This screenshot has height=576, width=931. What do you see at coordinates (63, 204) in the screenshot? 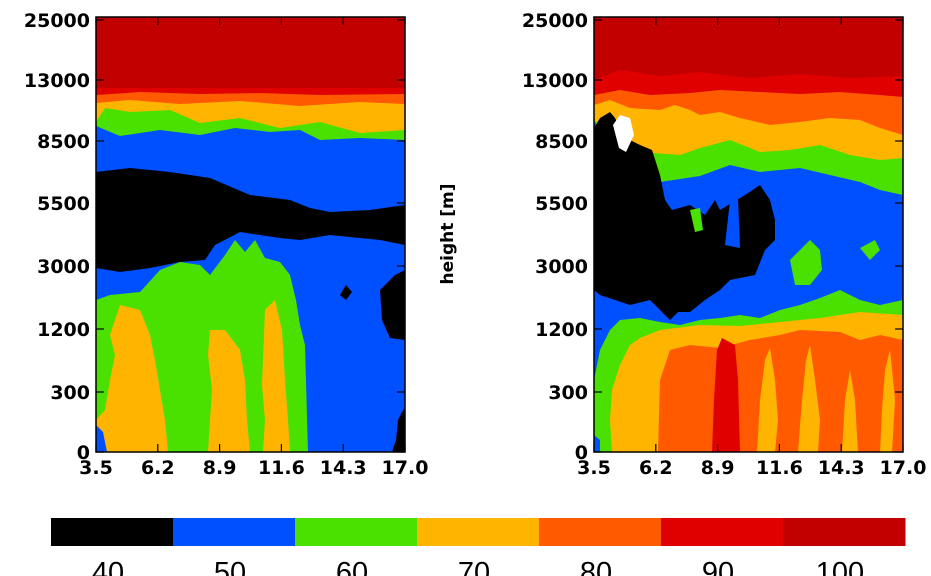
I see `left-y-tick-label: 5500` at bounding box center [63, 204].